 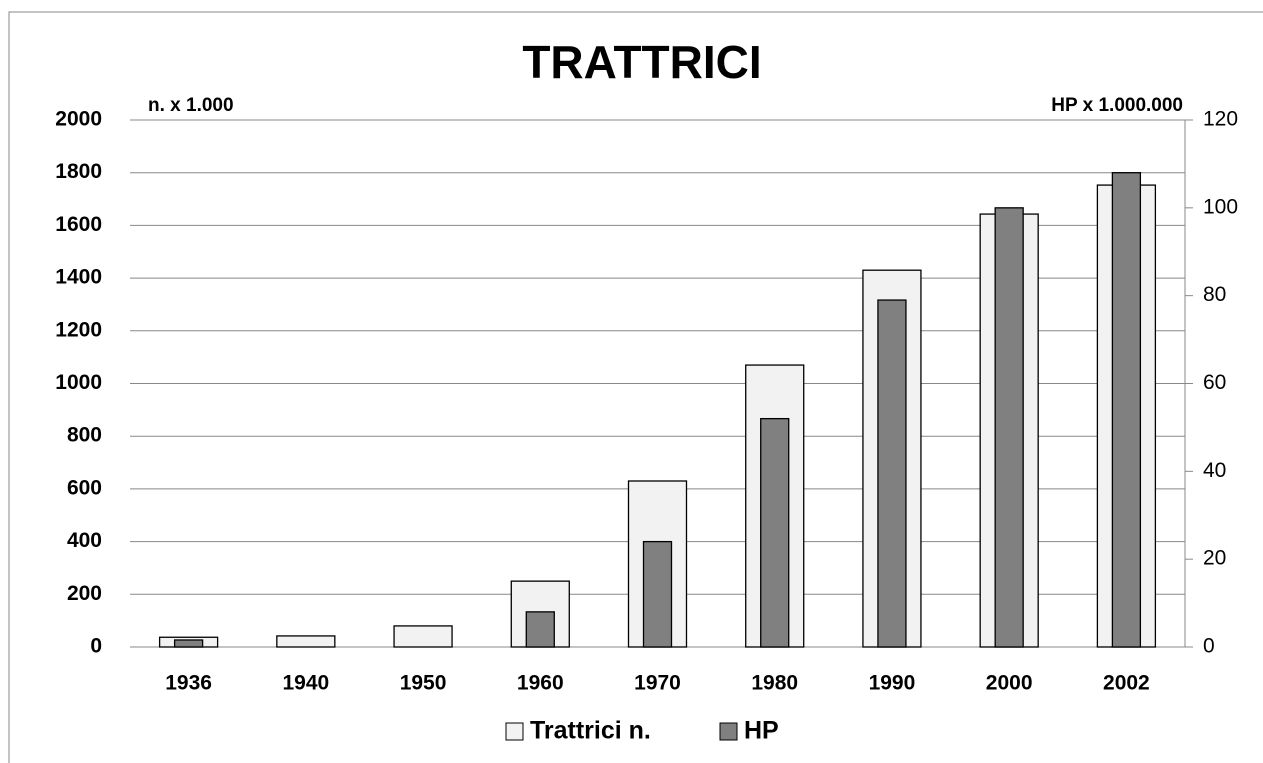 What do you see at coordinates (761, 731) in the screenshot?
I see `legend-label: HP` at bounding box center [761, 731].